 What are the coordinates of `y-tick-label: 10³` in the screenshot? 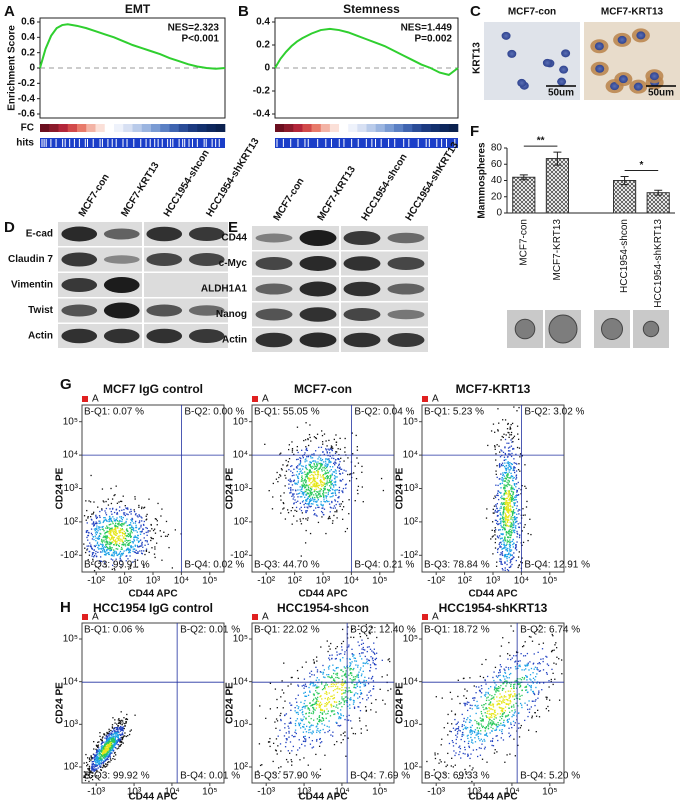 It's located at (71, 488).